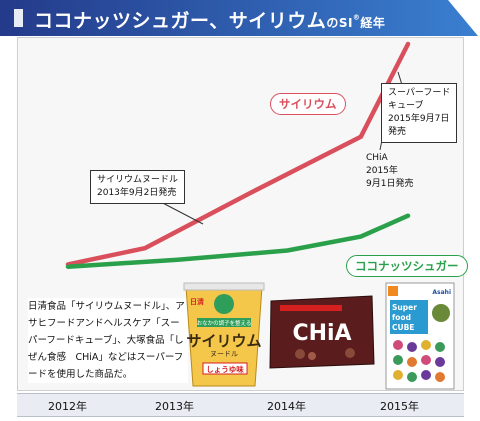  Describe the element at coordinates (238, 241) in the screenshot. I see `series-line-coconut-sugar` at that location.